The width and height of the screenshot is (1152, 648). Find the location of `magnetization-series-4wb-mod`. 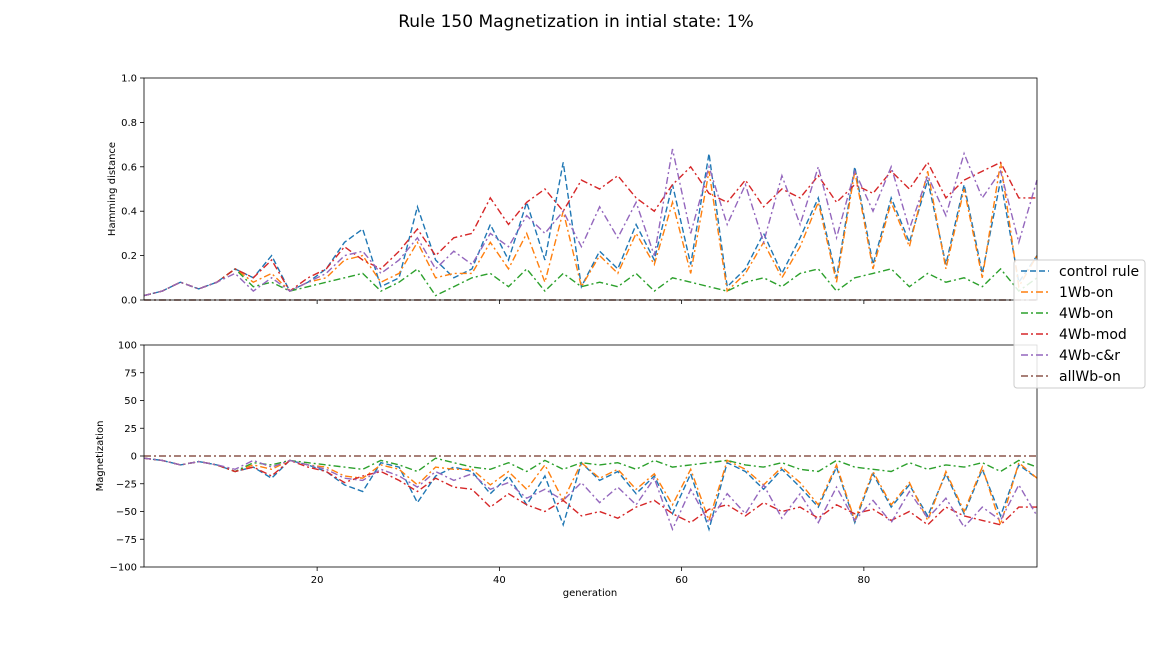

magnetization-series-4wb-mod is located at coordinates (590, 491).